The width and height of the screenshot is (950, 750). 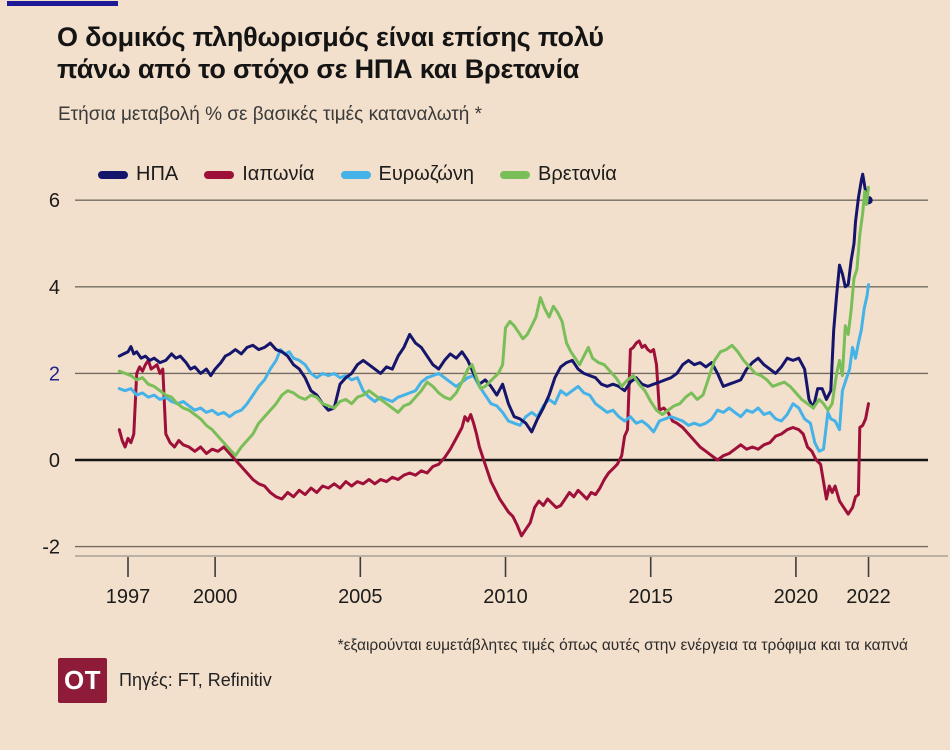 What do you see at coordinates (62, 3) in the screenshot?
I see `top-accent-bar` at bounding box center [62, 3].